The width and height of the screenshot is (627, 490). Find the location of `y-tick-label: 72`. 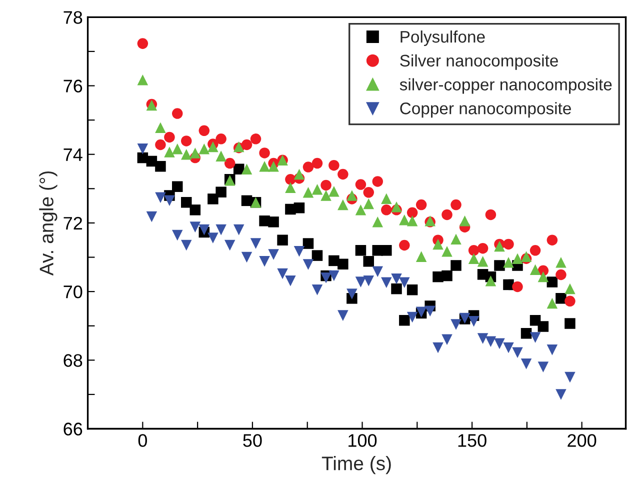

y-tick-label: 72 is located at coordinates (73, 223).